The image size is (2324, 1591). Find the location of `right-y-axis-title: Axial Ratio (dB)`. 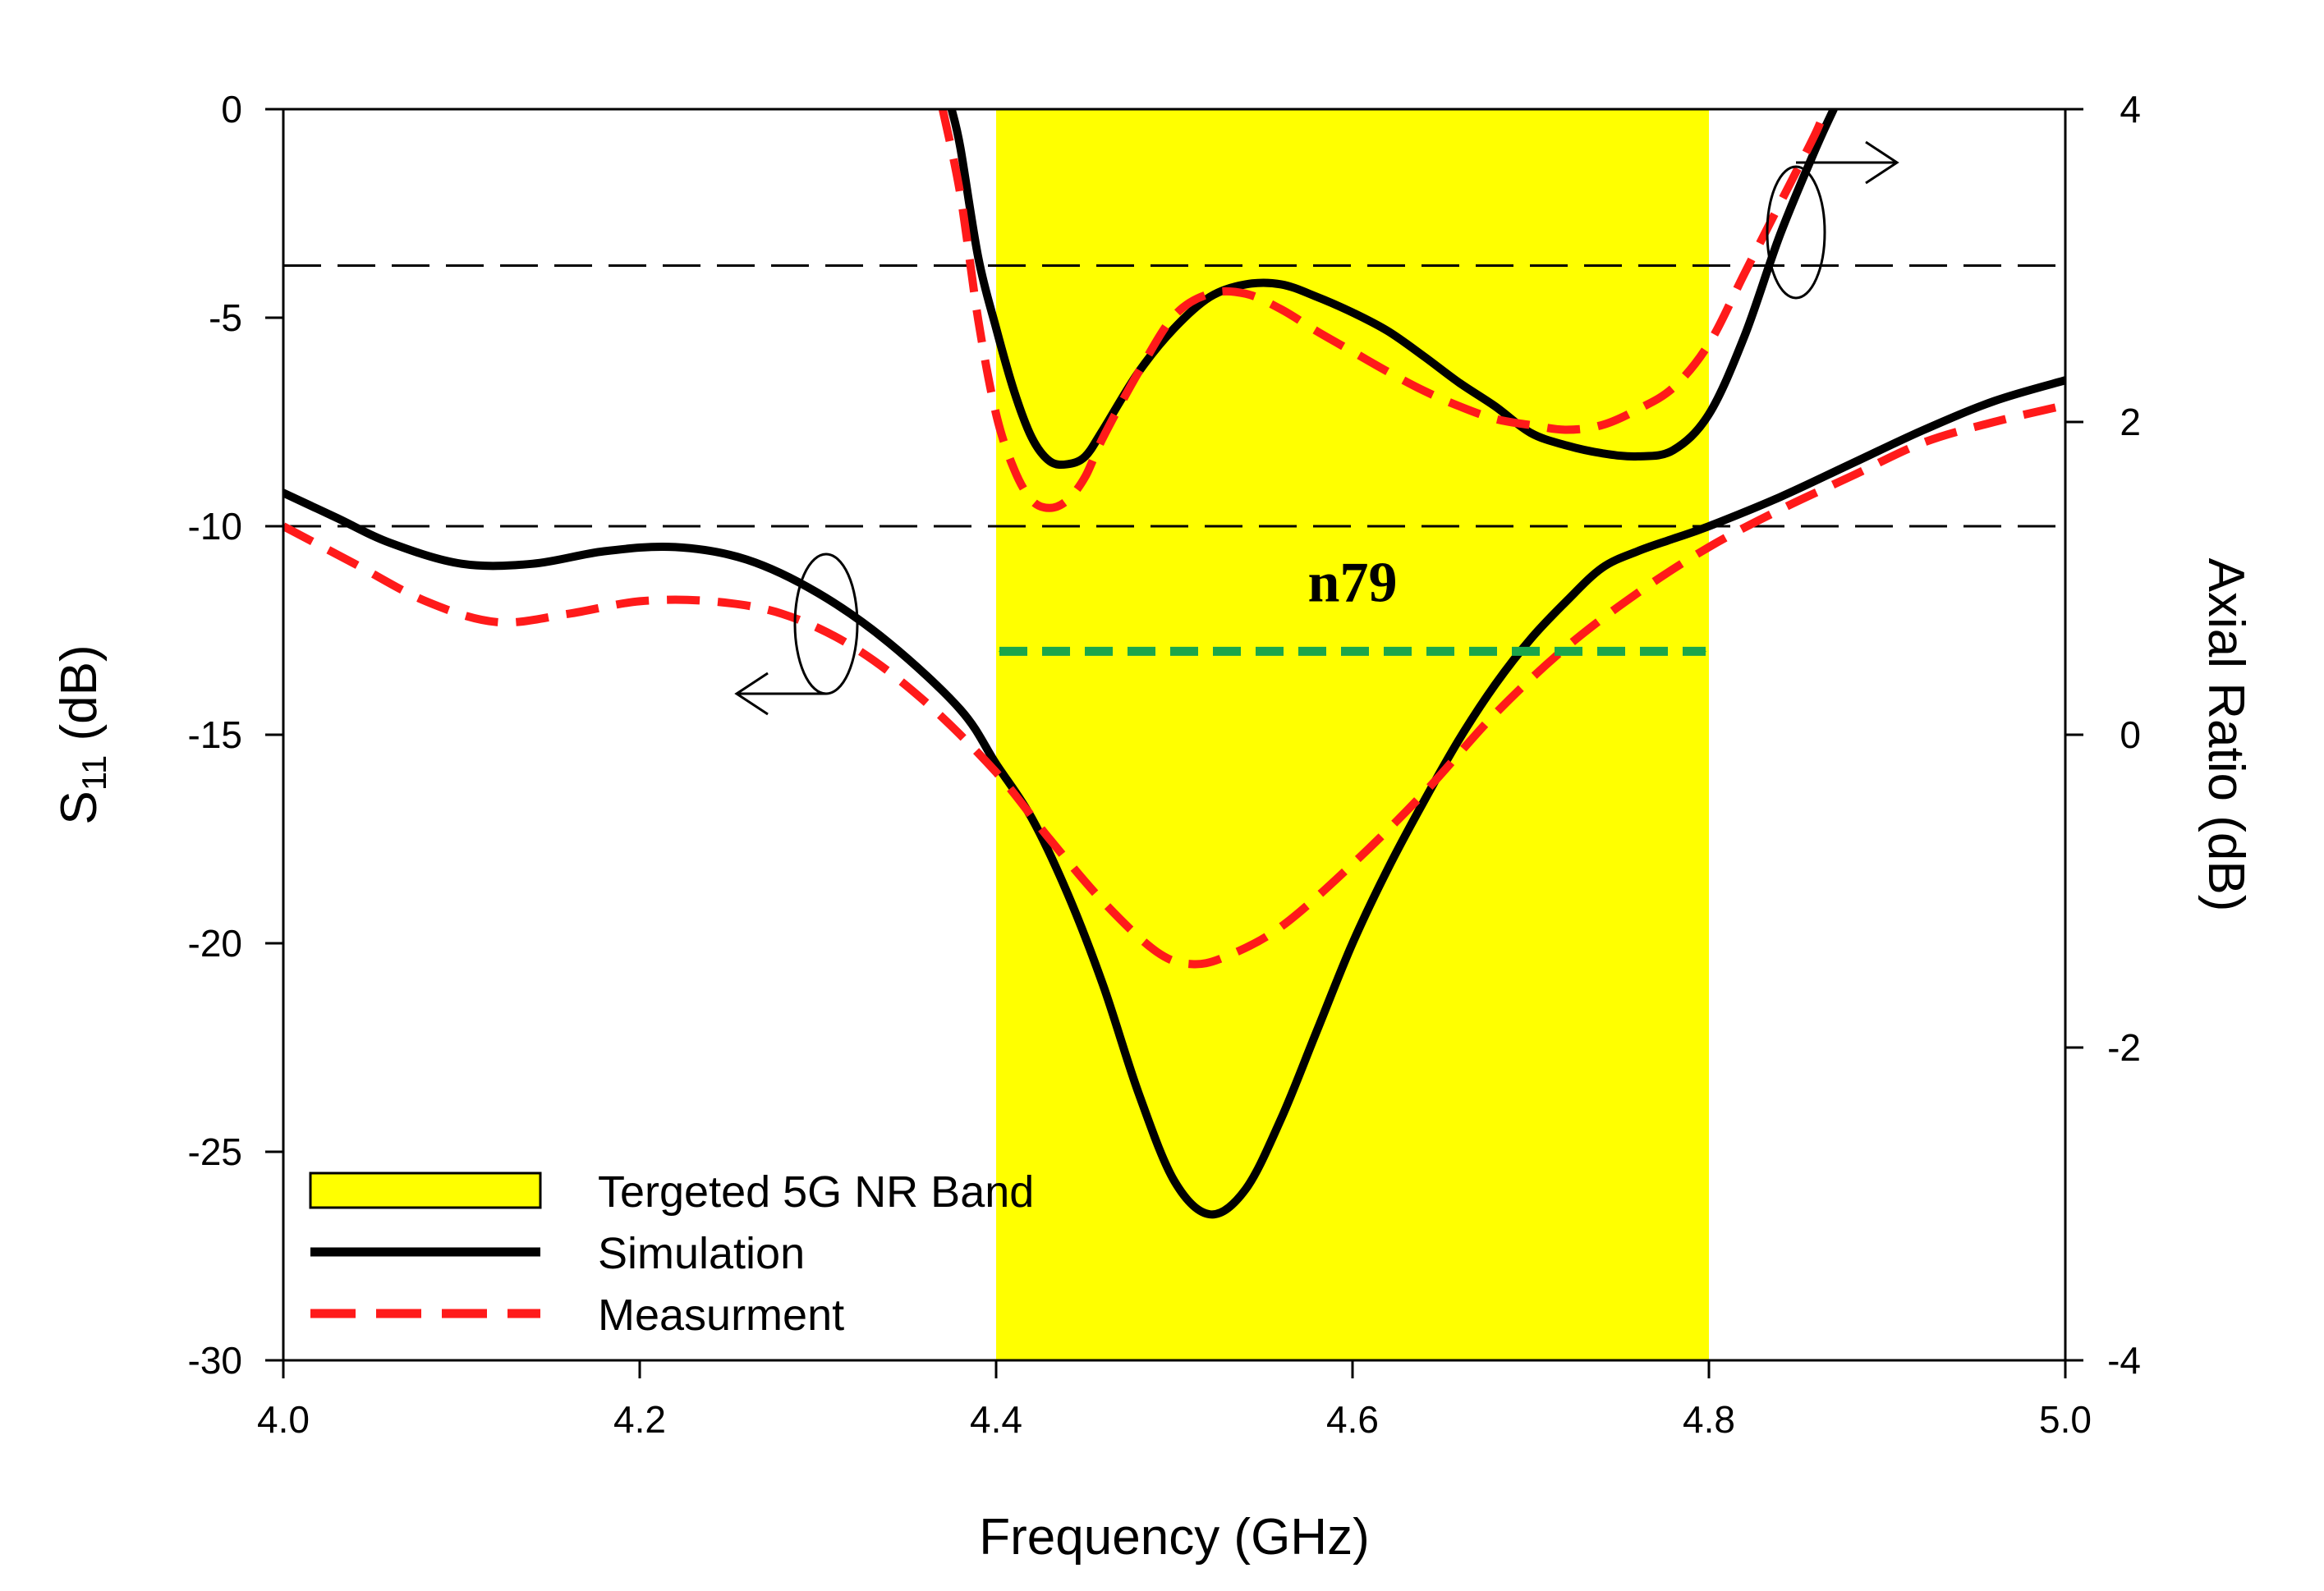

right-y-axis-title: Axial Ratio (dB) is located at coordinates (2226, 735).